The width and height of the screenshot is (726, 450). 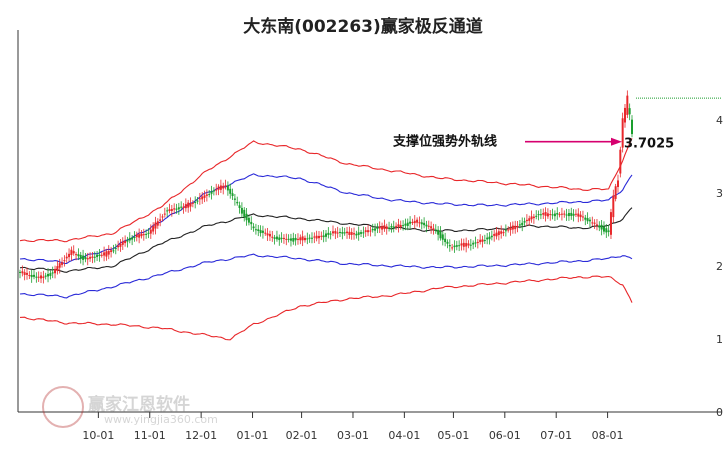 What do you see at coordinates (719, 193) in the screenshot?
I see `y-tick-label: 3` at bounding box center [719, 193].